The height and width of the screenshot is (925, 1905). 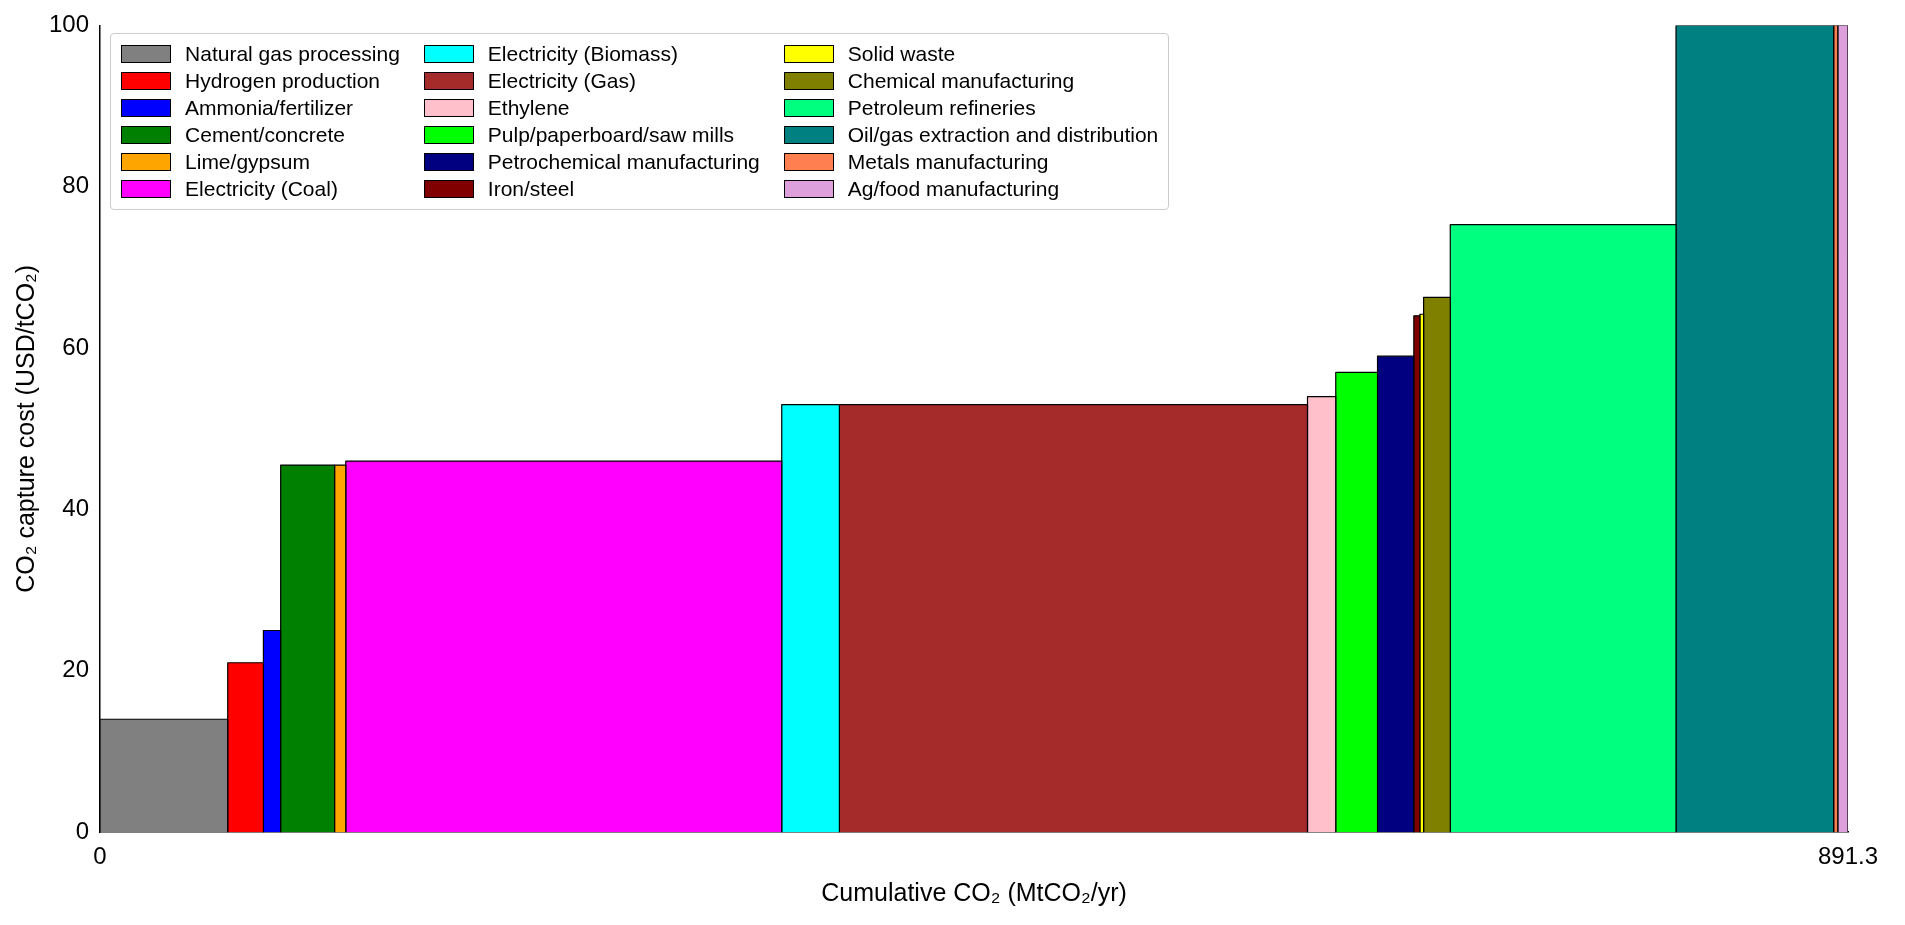 What do you see at coordinates (1848, 856) in the screenshot?
I see `x-tick-label: 891.3` at bounding box center [1848, 856].